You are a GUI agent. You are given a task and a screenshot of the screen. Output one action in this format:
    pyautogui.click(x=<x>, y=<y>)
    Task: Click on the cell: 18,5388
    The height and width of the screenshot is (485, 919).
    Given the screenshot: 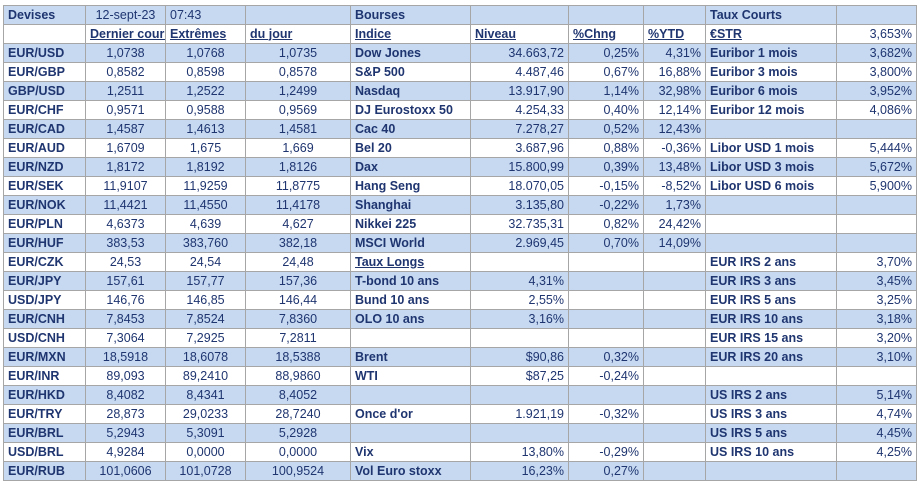 What is the action you would take?
    pyautogui.click(x=298, y=357)
    